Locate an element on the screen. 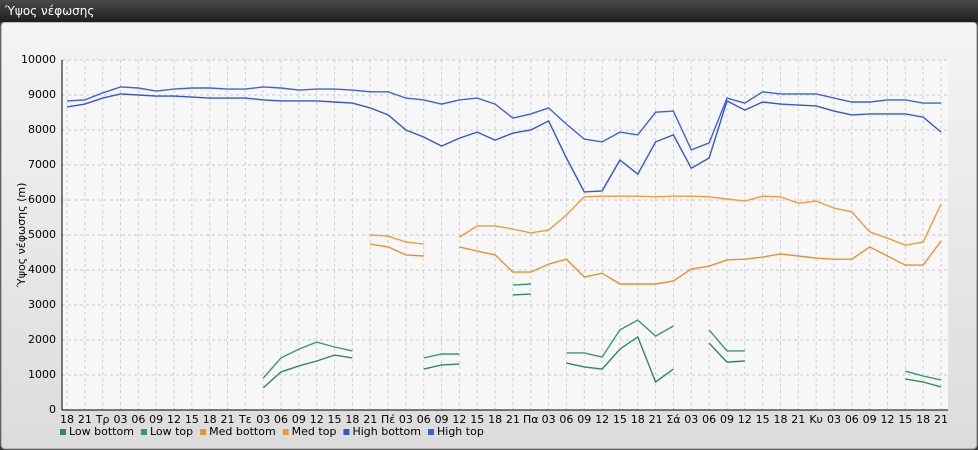 Image resolution: width=978 pixels, height=450 pixels. legend-label: High top is located at coordinates (460, 431).